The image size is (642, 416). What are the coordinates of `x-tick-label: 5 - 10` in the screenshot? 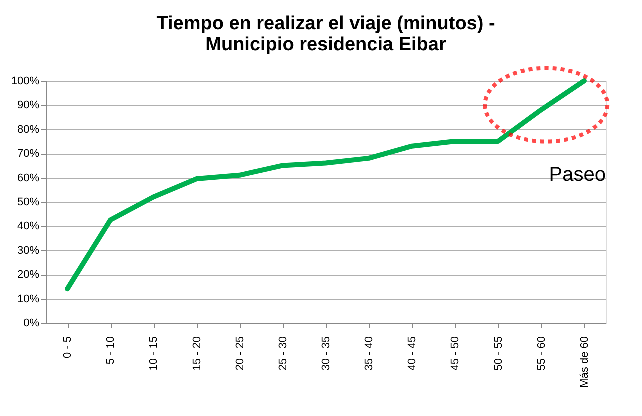 It's located at (111, 350).